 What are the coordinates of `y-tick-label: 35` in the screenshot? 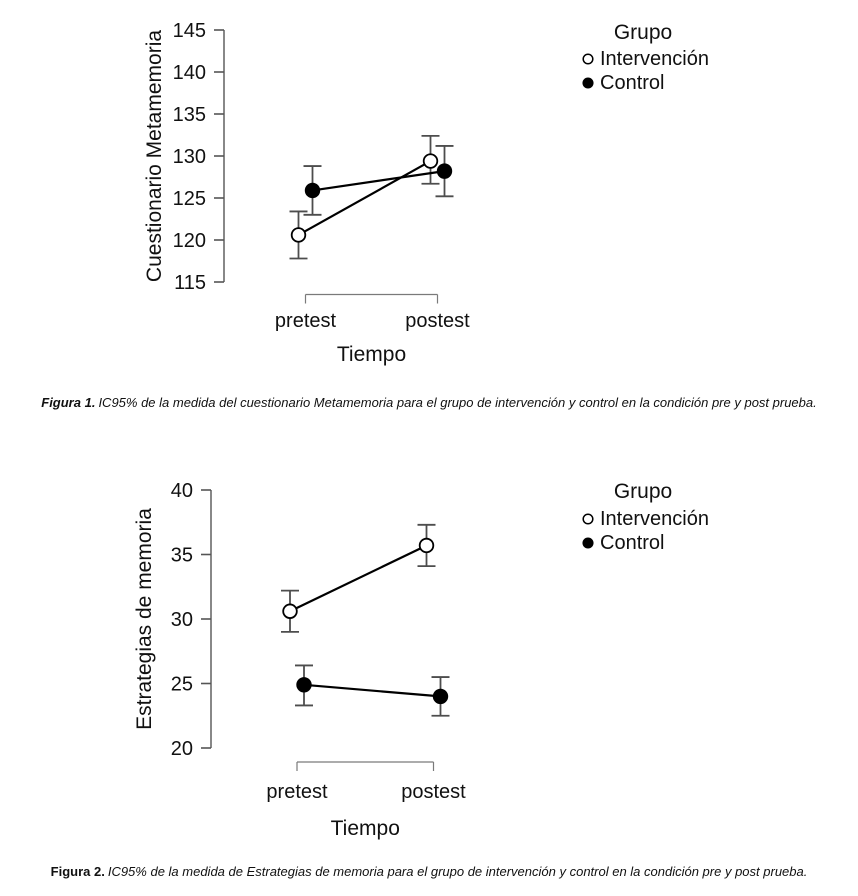 It's located at (182, 556).